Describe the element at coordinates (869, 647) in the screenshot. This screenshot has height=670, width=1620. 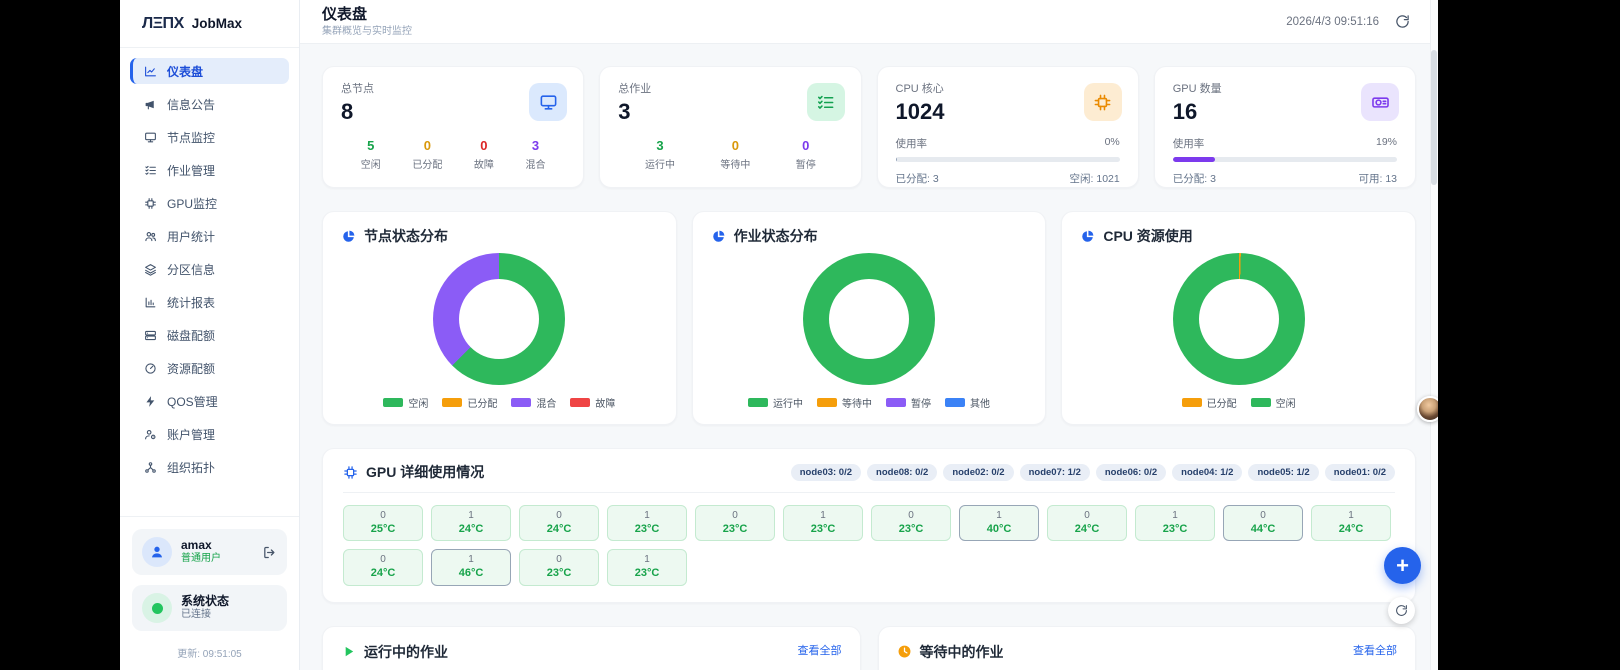
I see `job-card-row: 运行中的作业 查看全部 等待中的作业 查看全部` at that location.